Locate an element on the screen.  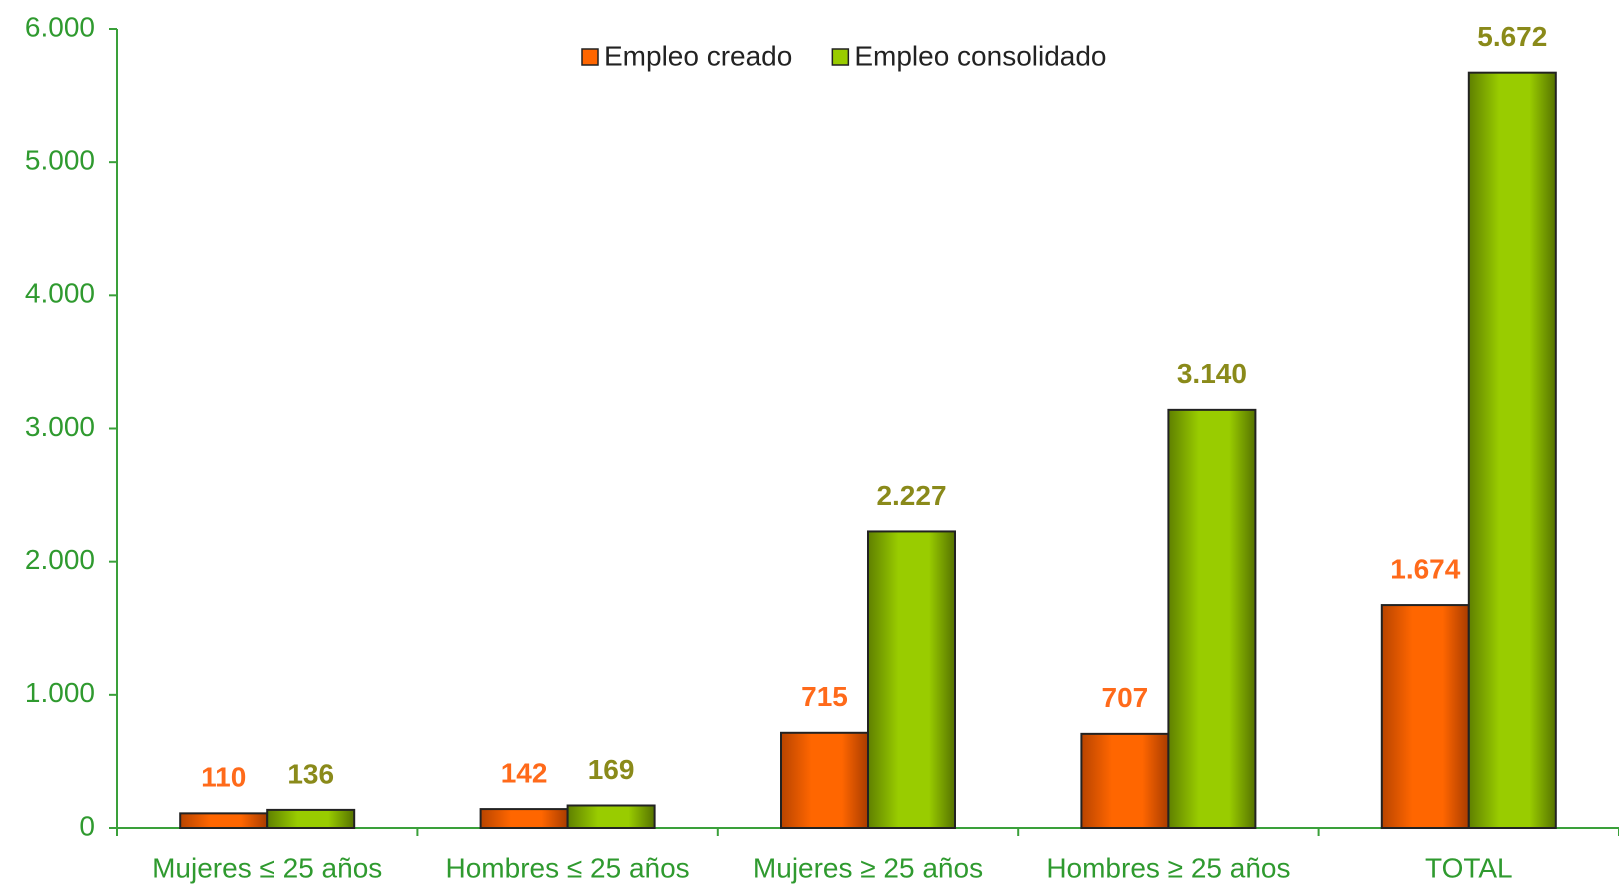
y-tick-label: 1.000 is located at coordinates (60, 692).